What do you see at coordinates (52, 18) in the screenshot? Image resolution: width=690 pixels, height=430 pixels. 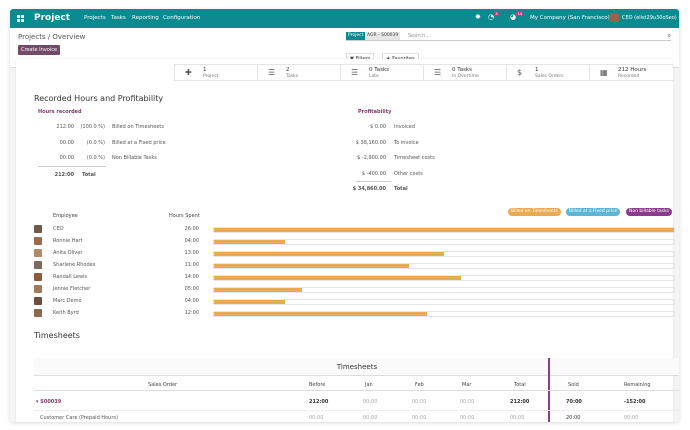 I see `app-brand: Project` at bounding box center [52, 18].